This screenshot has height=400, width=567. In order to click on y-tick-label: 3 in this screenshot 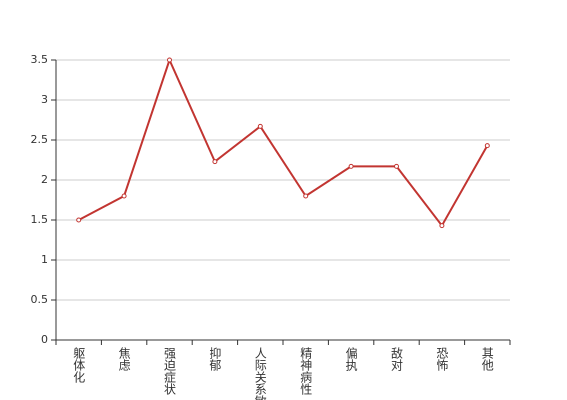, I will do `click(44, 99)`.